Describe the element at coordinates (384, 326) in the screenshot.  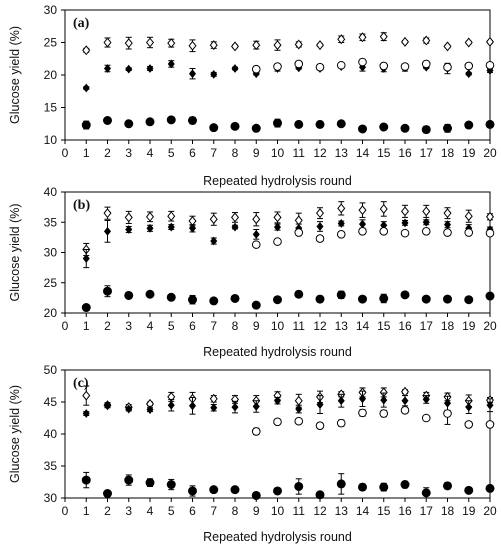
I see `x-tick-label: 15` at that location.